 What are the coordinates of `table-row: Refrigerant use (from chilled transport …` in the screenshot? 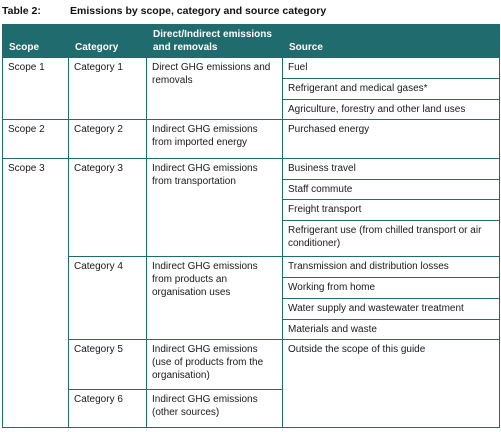 It's located at (251, 239).